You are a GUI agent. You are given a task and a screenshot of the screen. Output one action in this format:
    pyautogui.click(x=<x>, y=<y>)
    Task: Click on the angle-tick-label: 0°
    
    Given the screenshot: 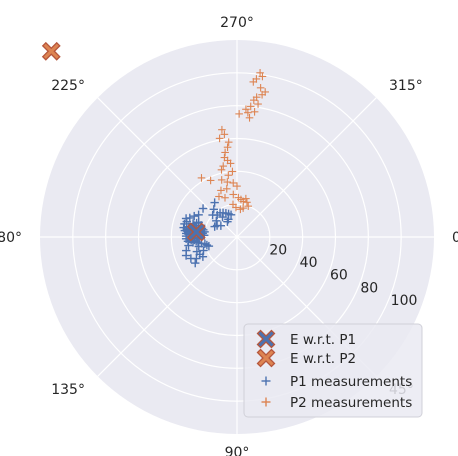 What is the action you would take?
    pyautogui.click(x=455, y=238)
    